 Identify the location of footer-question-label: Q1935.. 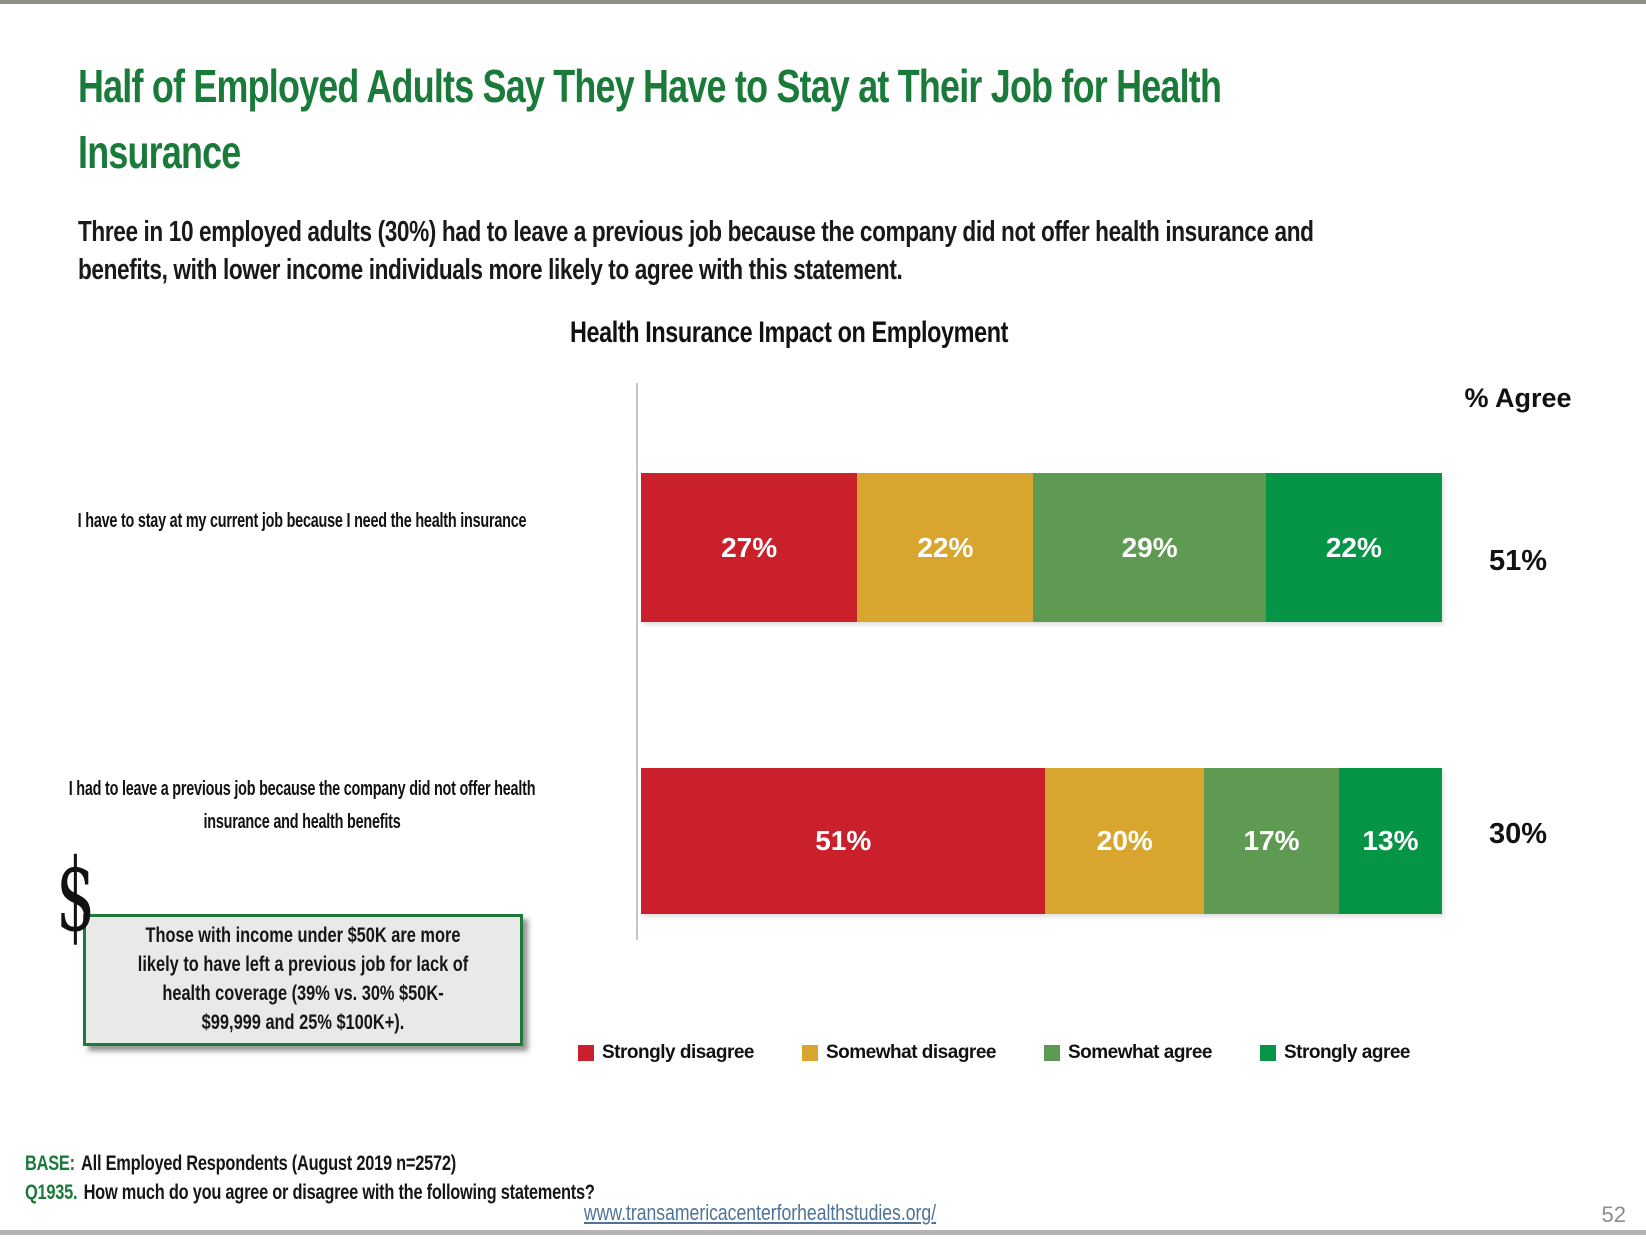
(51, 1192).